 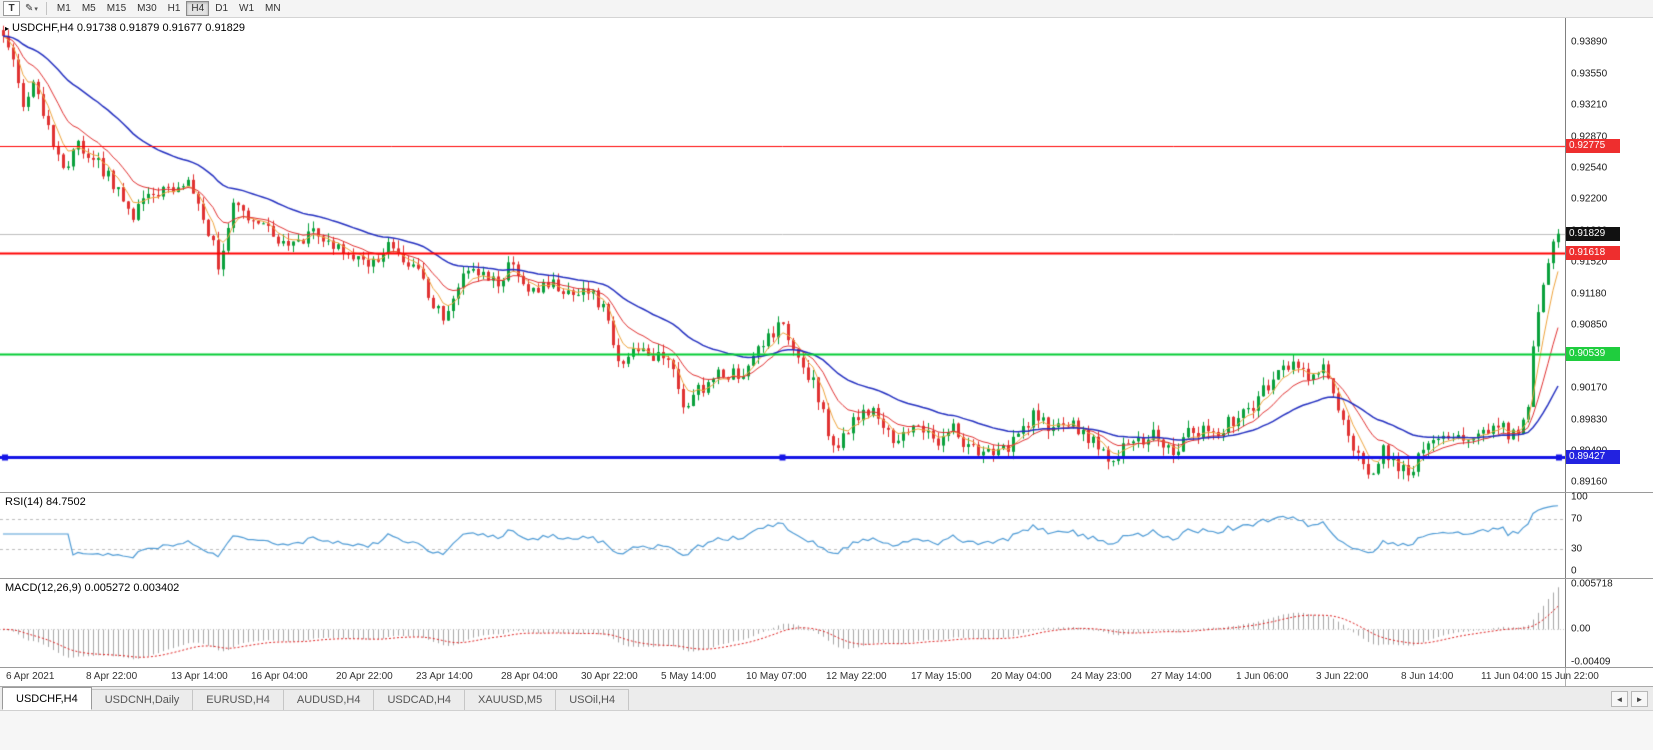 I want to click on time-axis-label: 1 Jun 06:00, so click(x=1262, y=676).